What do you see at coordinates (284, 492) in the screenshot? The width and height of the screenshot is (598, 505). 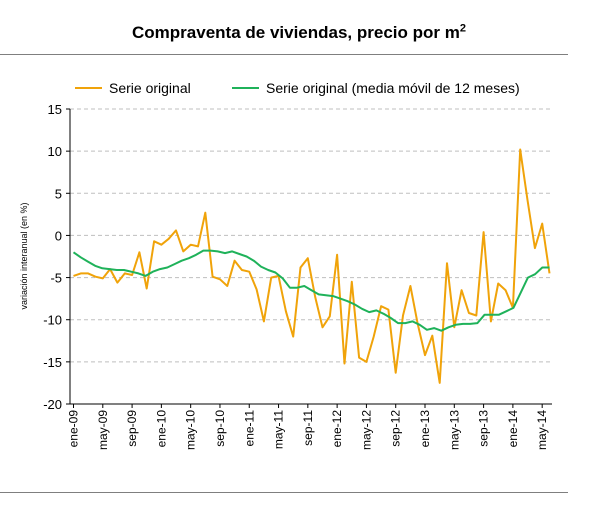 I see `bottom-divider` at bounding box center [284, 492].